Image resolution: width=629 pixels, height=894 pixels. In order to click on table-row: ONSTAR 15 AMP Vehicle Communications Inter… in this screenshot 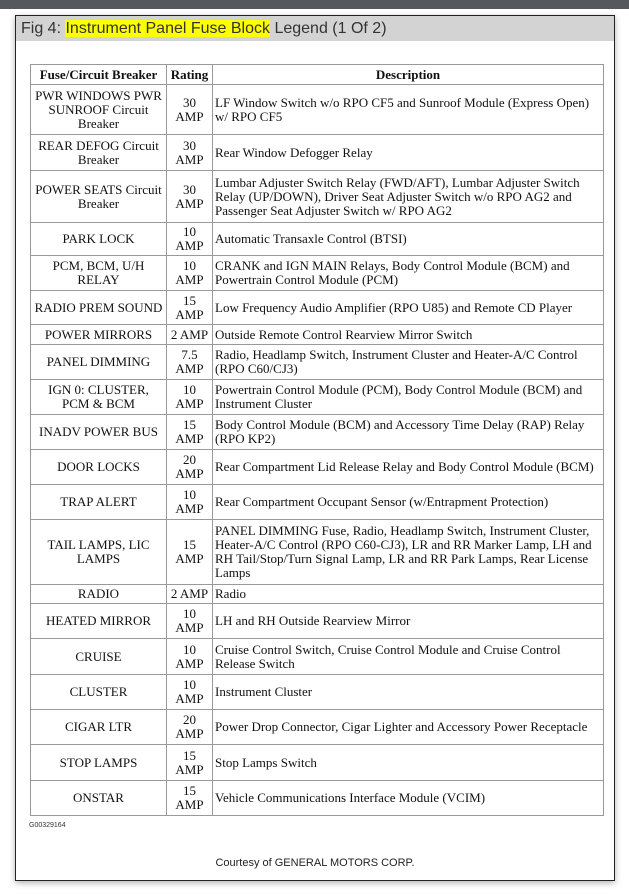, I will do `click(317, 798)`.